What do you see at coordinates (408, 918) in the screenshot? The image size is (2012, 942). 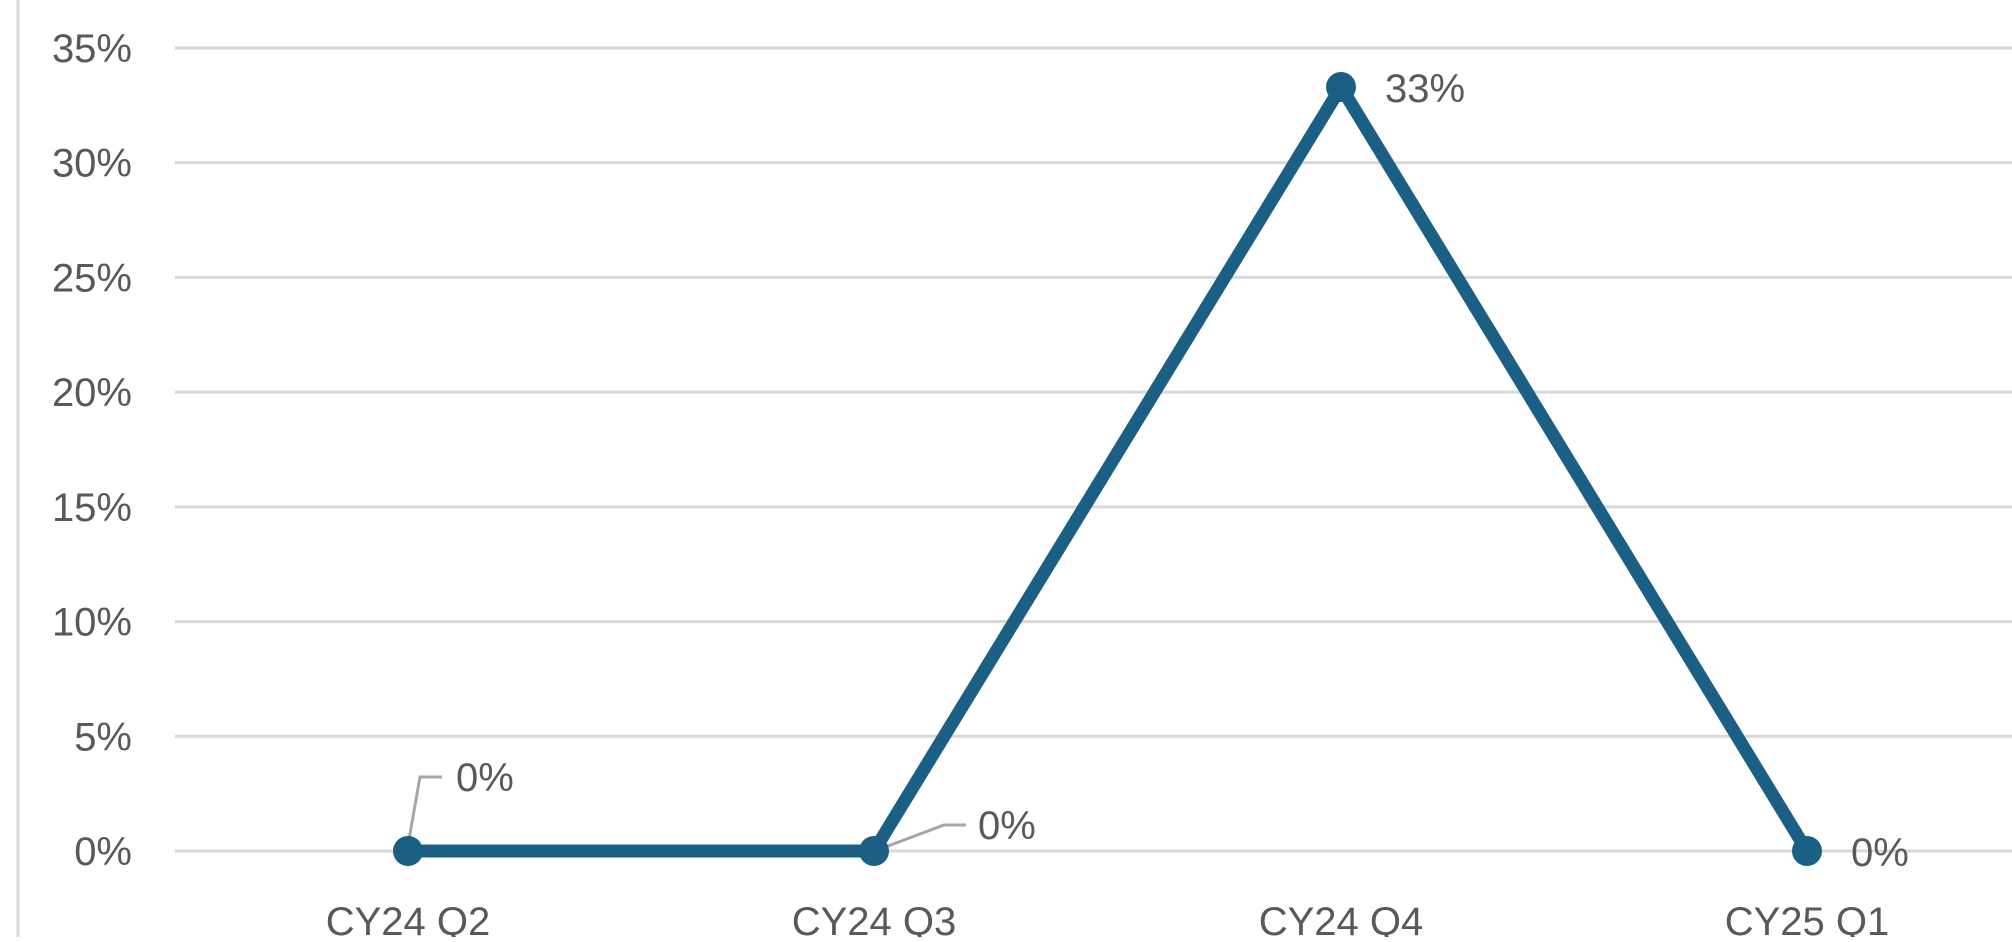 I see `x-category-label: CY24 Q2` at bounding box center [408, 918].